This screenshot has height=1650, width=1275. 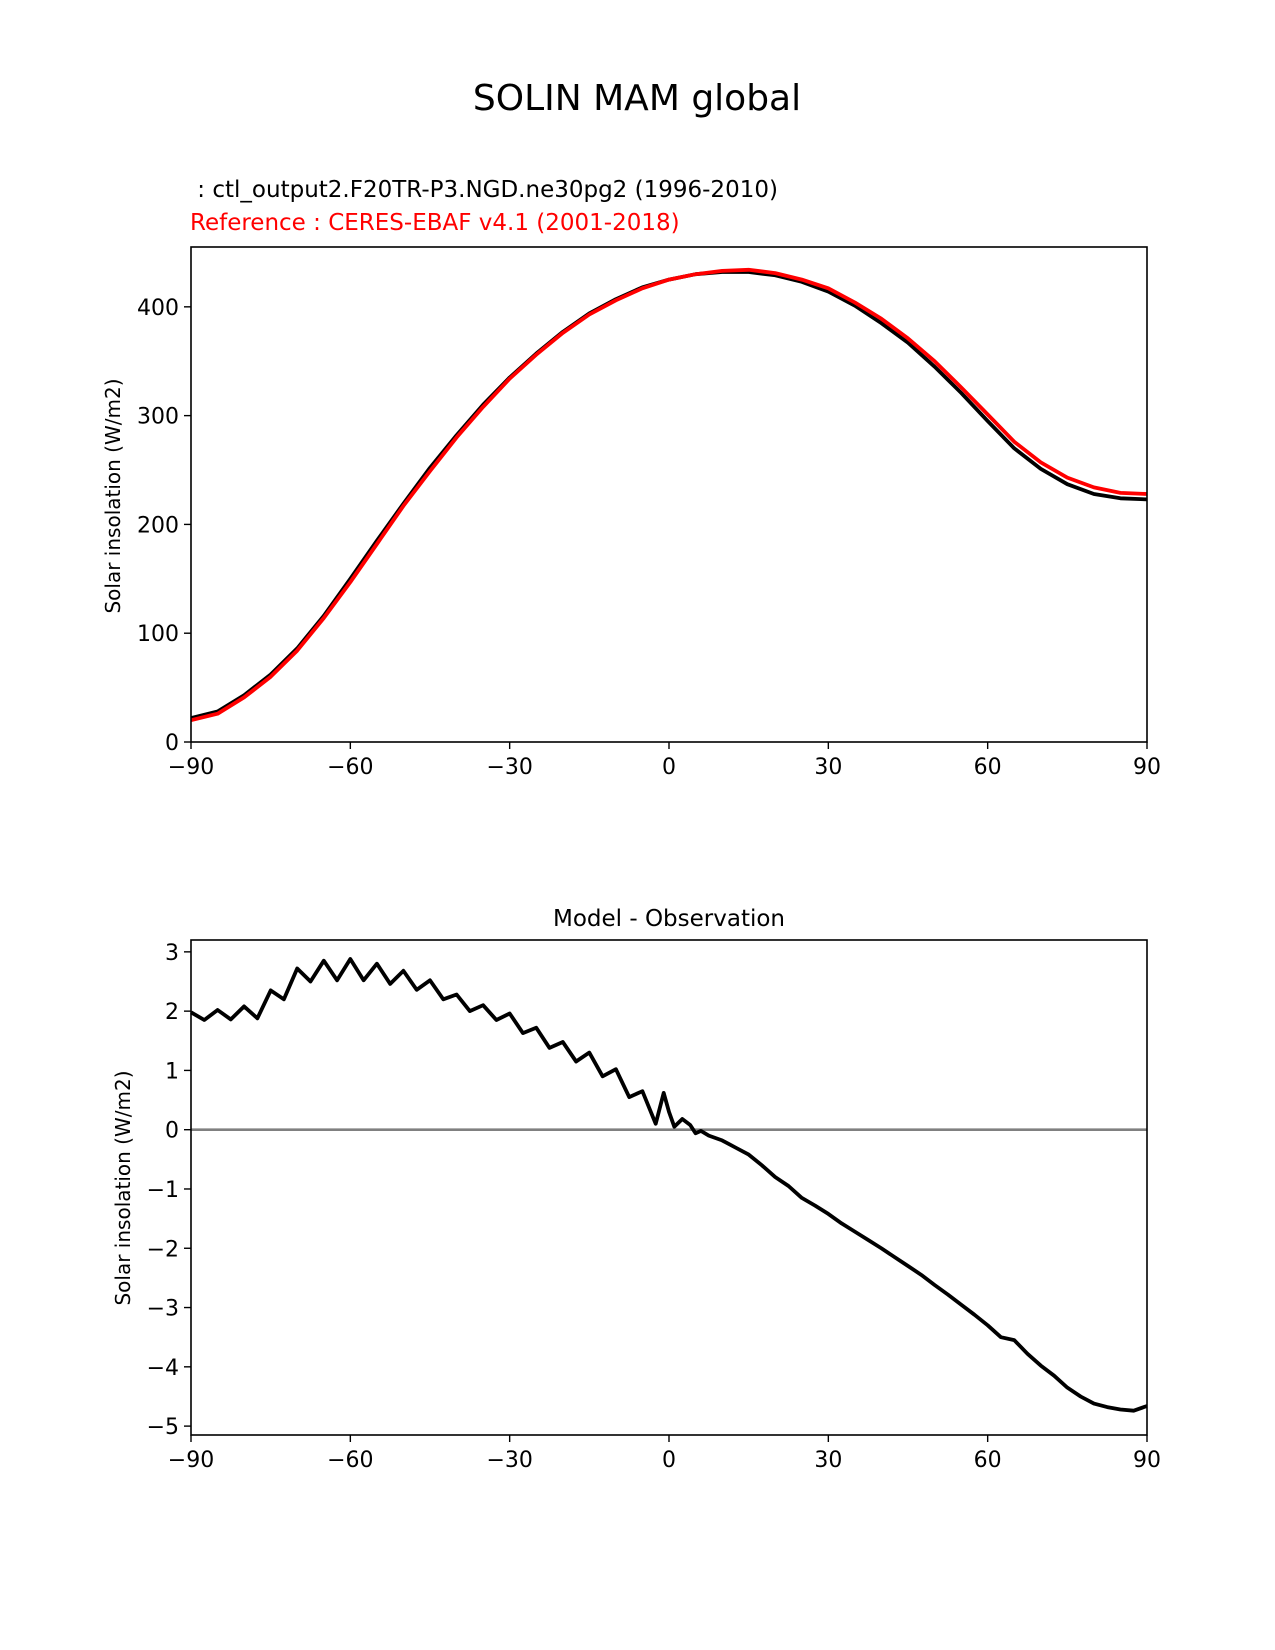 What do you see at coordinates (509, 767) in the screenshot?
I see `main-chart-xtick-label: −30` at bounding box center [509, 767].